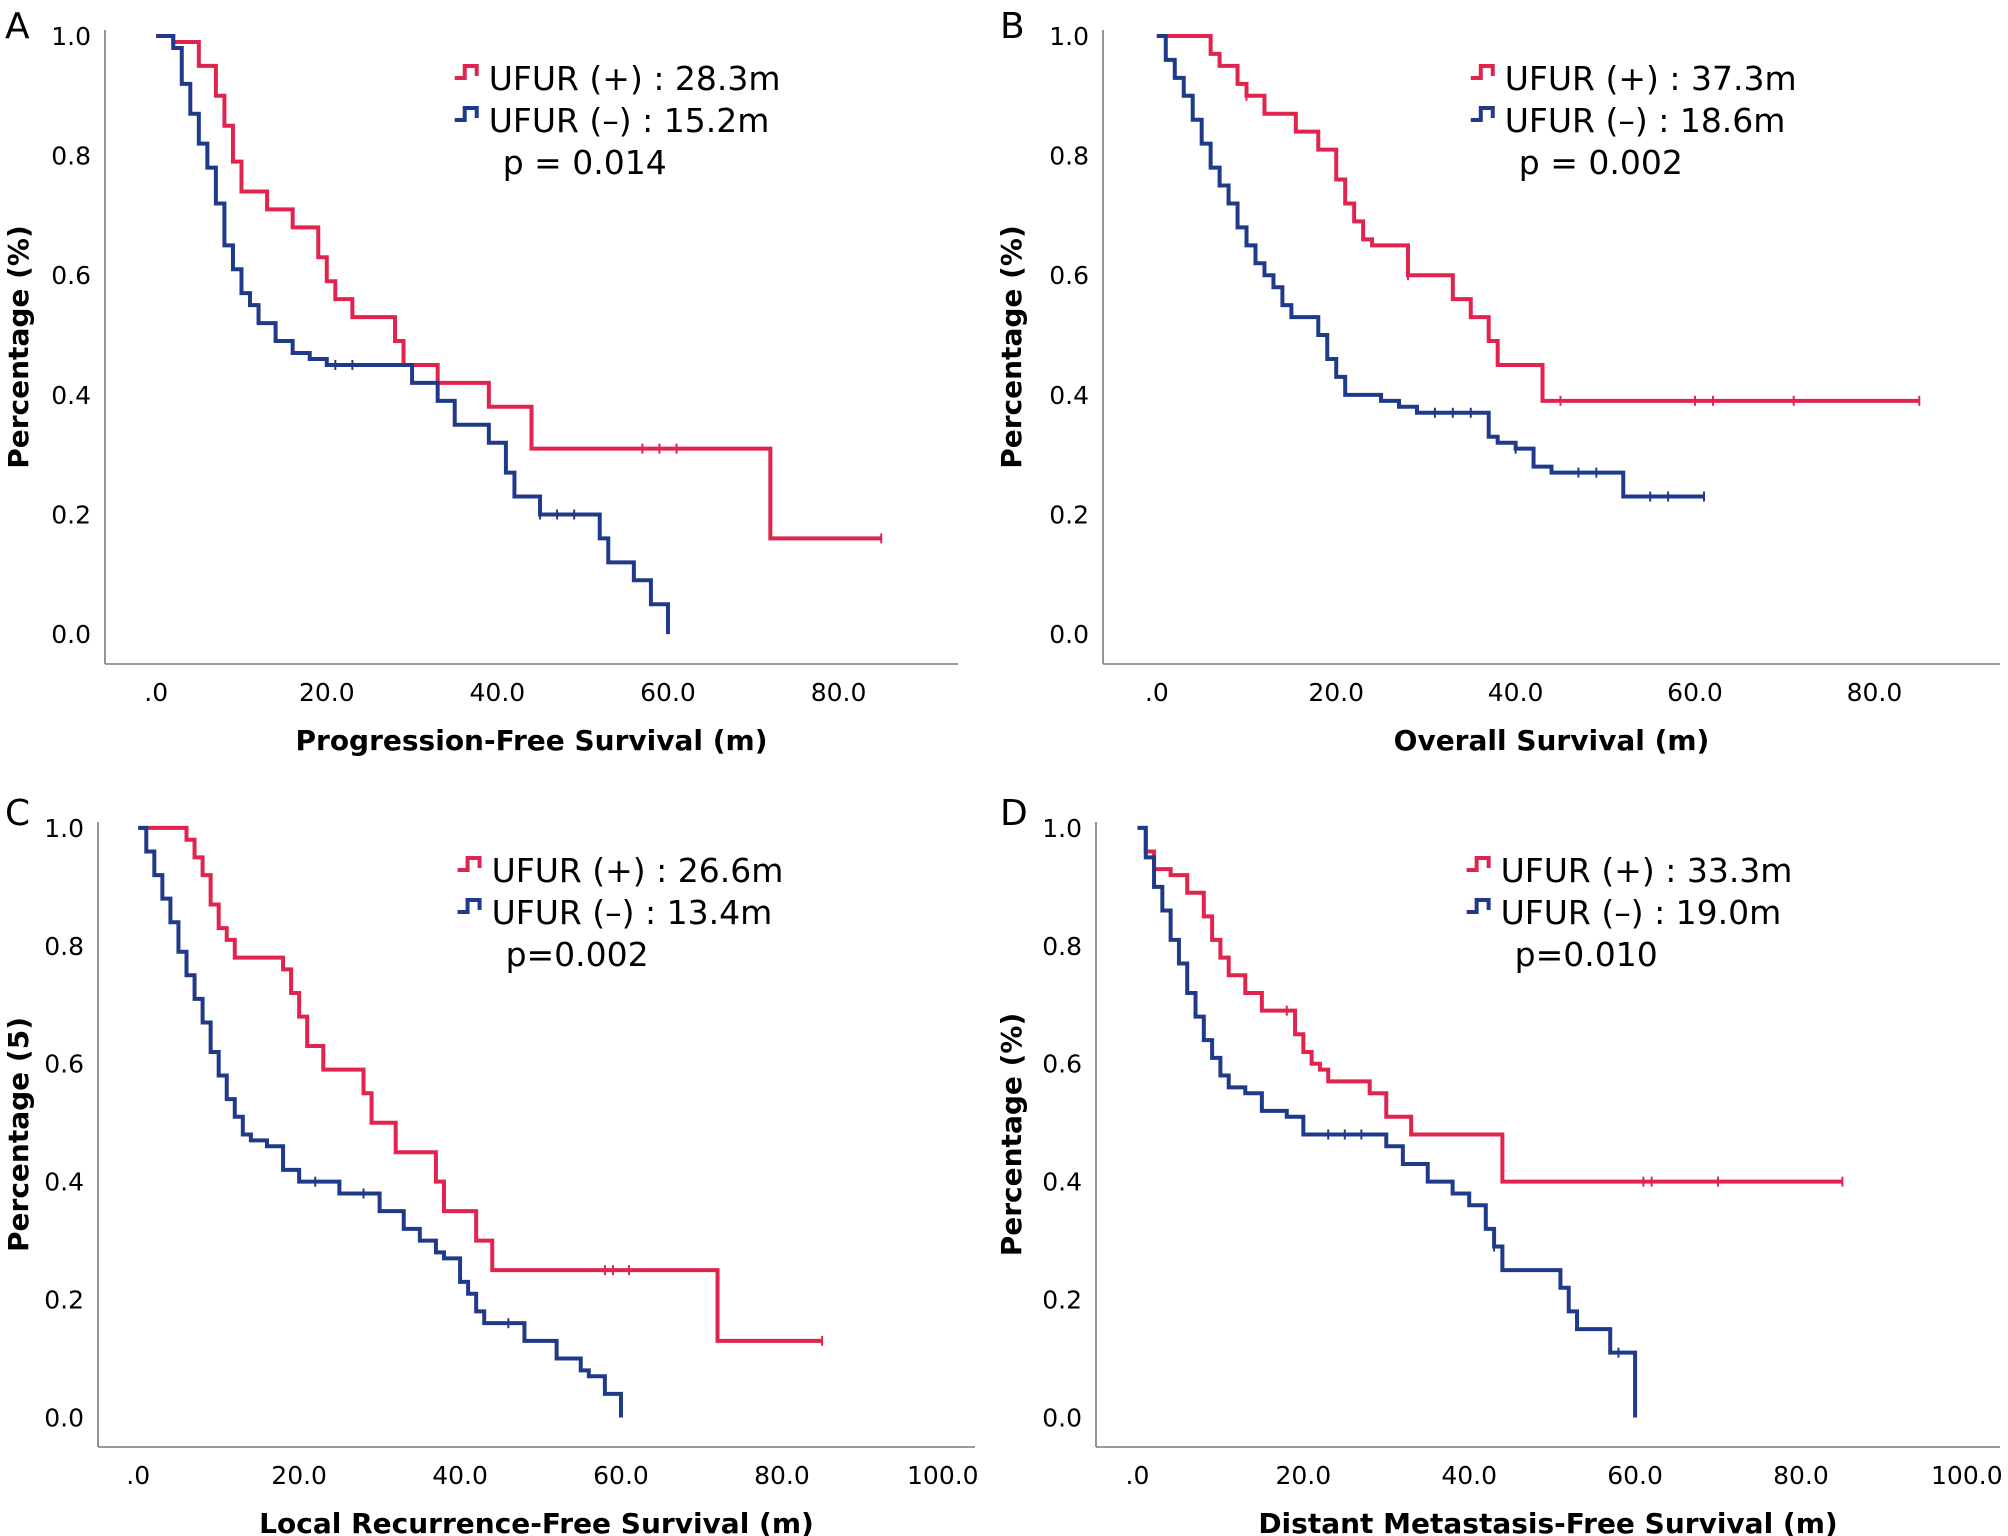 The height and width of the screenshot is (1536, 2008). What do you see at coordinates (17, 26) in the screenshot?
I see `panel-letter: A` at bounding box center [17, 26].